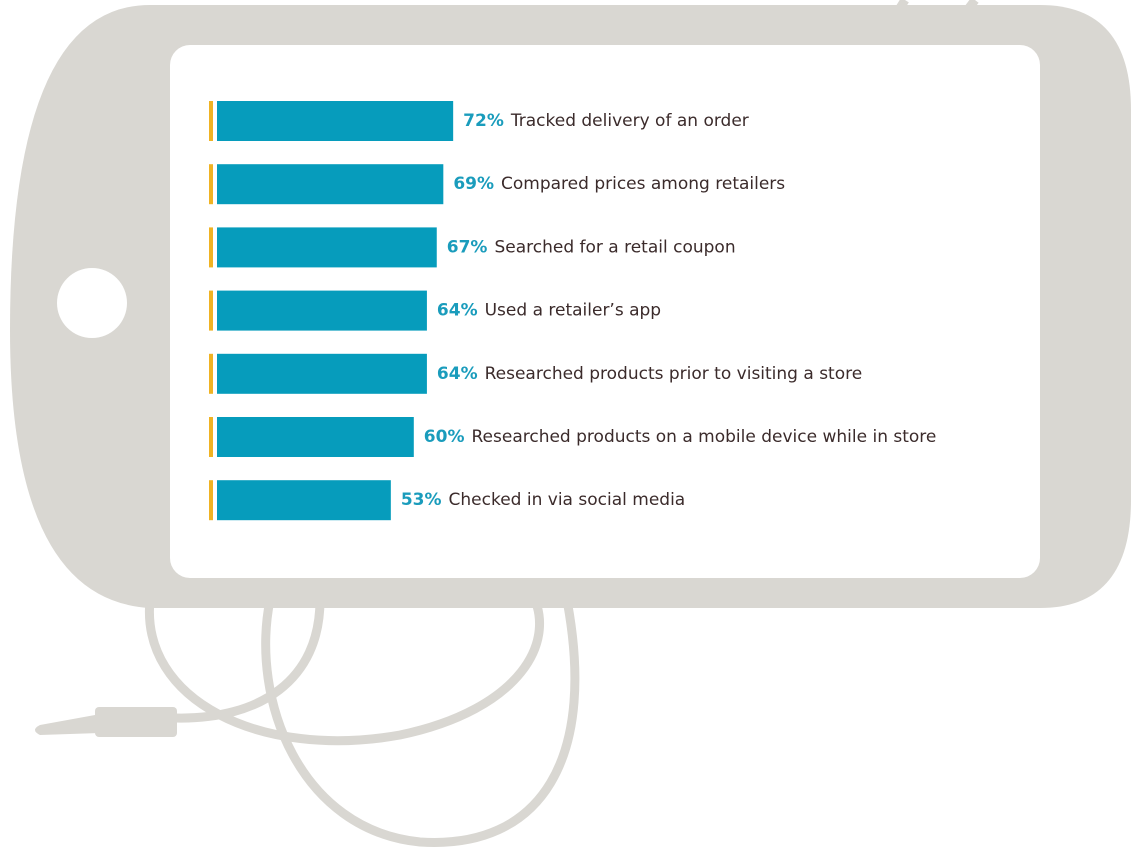 The image size is (1131, 849). I want to click on value-label: 53%, so click(421, 500).